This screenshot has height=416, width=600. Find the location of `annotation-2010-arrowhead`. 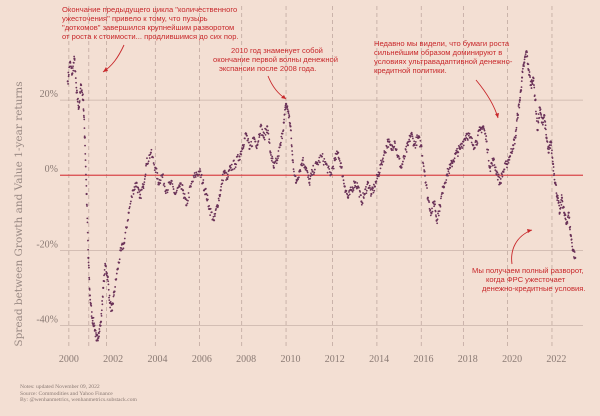

annotation-2010-arrowhead is located at coordinates (283, 97).